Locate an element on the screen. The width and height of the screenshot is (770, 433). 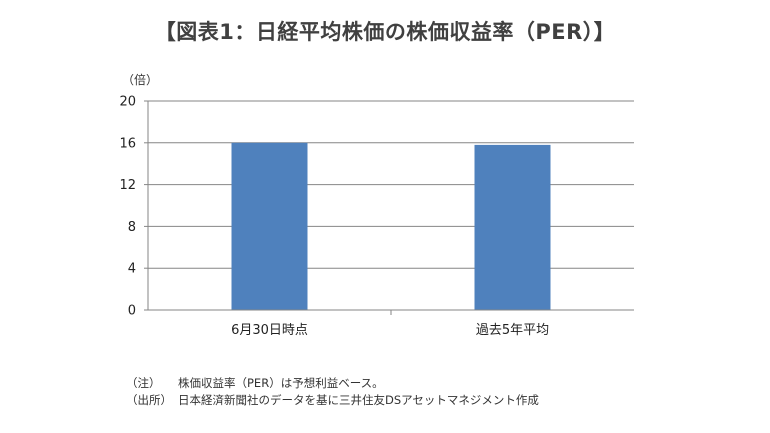
note-text: 株価収益率（PER）は予想利益ベース。 is located at coordinates (281, 383).